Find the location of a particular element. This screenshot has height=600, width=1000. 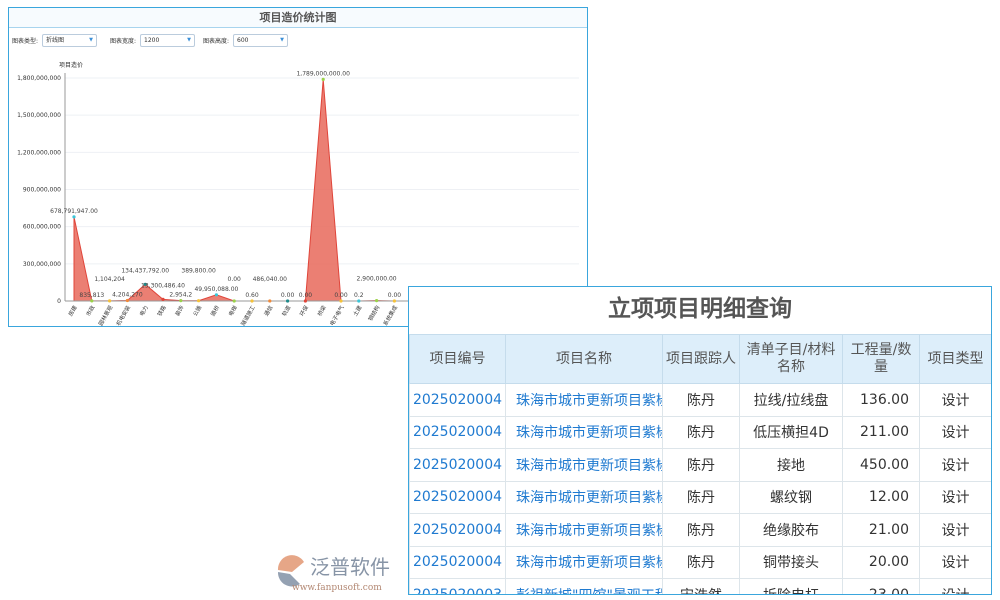

table-row: 2025020004 珠海市城市更新项目紫椒 陈丹 接地 450.00 设计 is located at coordinates (700, 465).